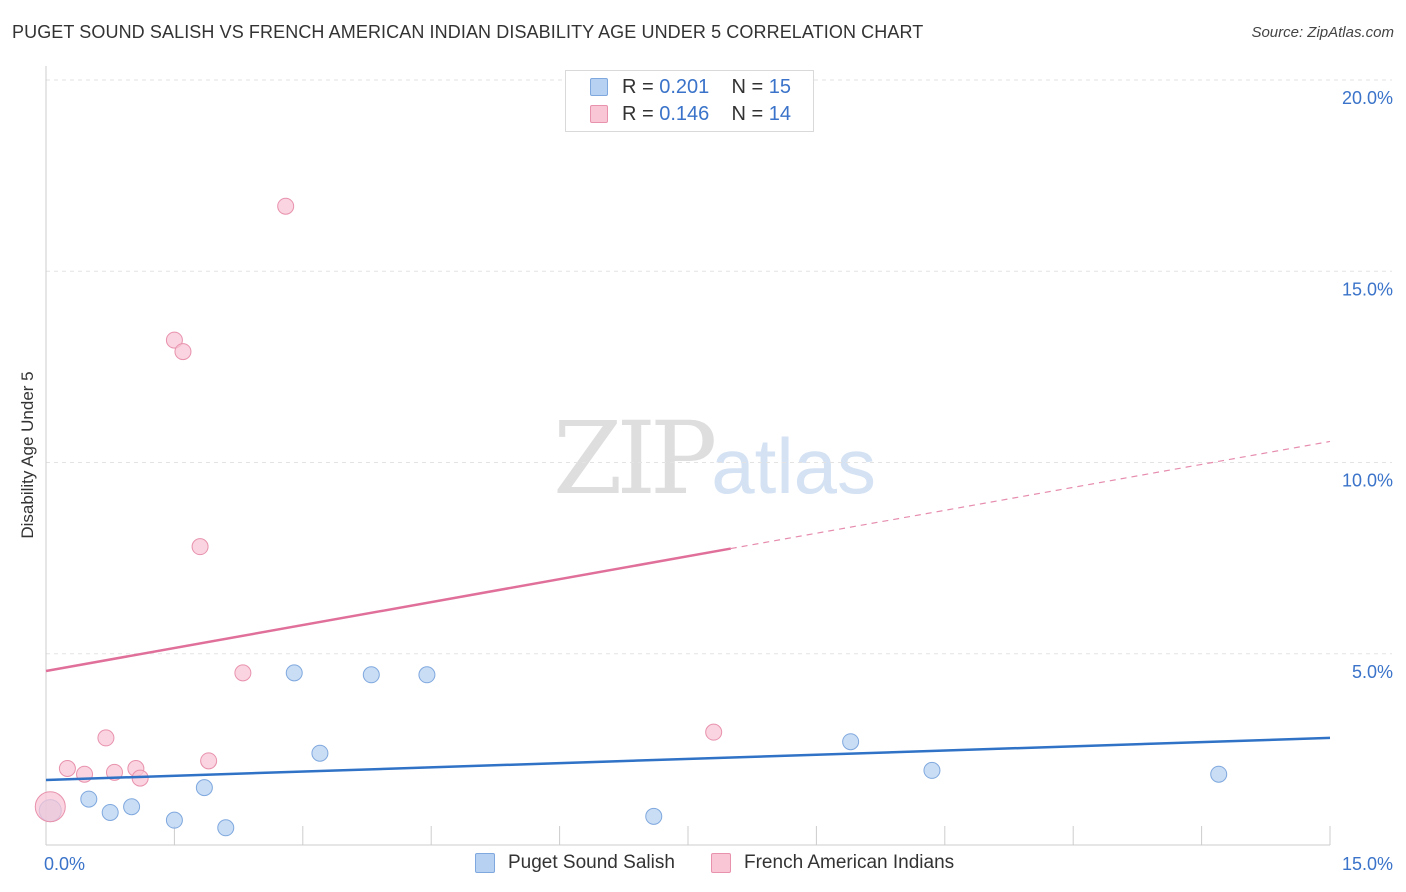  What do you see at coordinates (27, 455) in the screenshot?
I see `y-axis-label: Disability Age Under 5` at bounding box center [27, 455].